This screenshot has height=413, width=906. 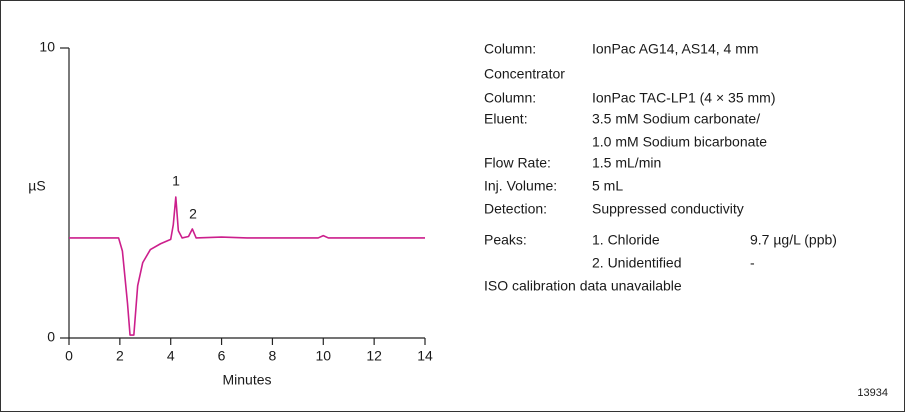 What do you see at coordinates (171, 356) in the screenshot?
I see `x-tick-label: 4` at bounding box center [171, 356].